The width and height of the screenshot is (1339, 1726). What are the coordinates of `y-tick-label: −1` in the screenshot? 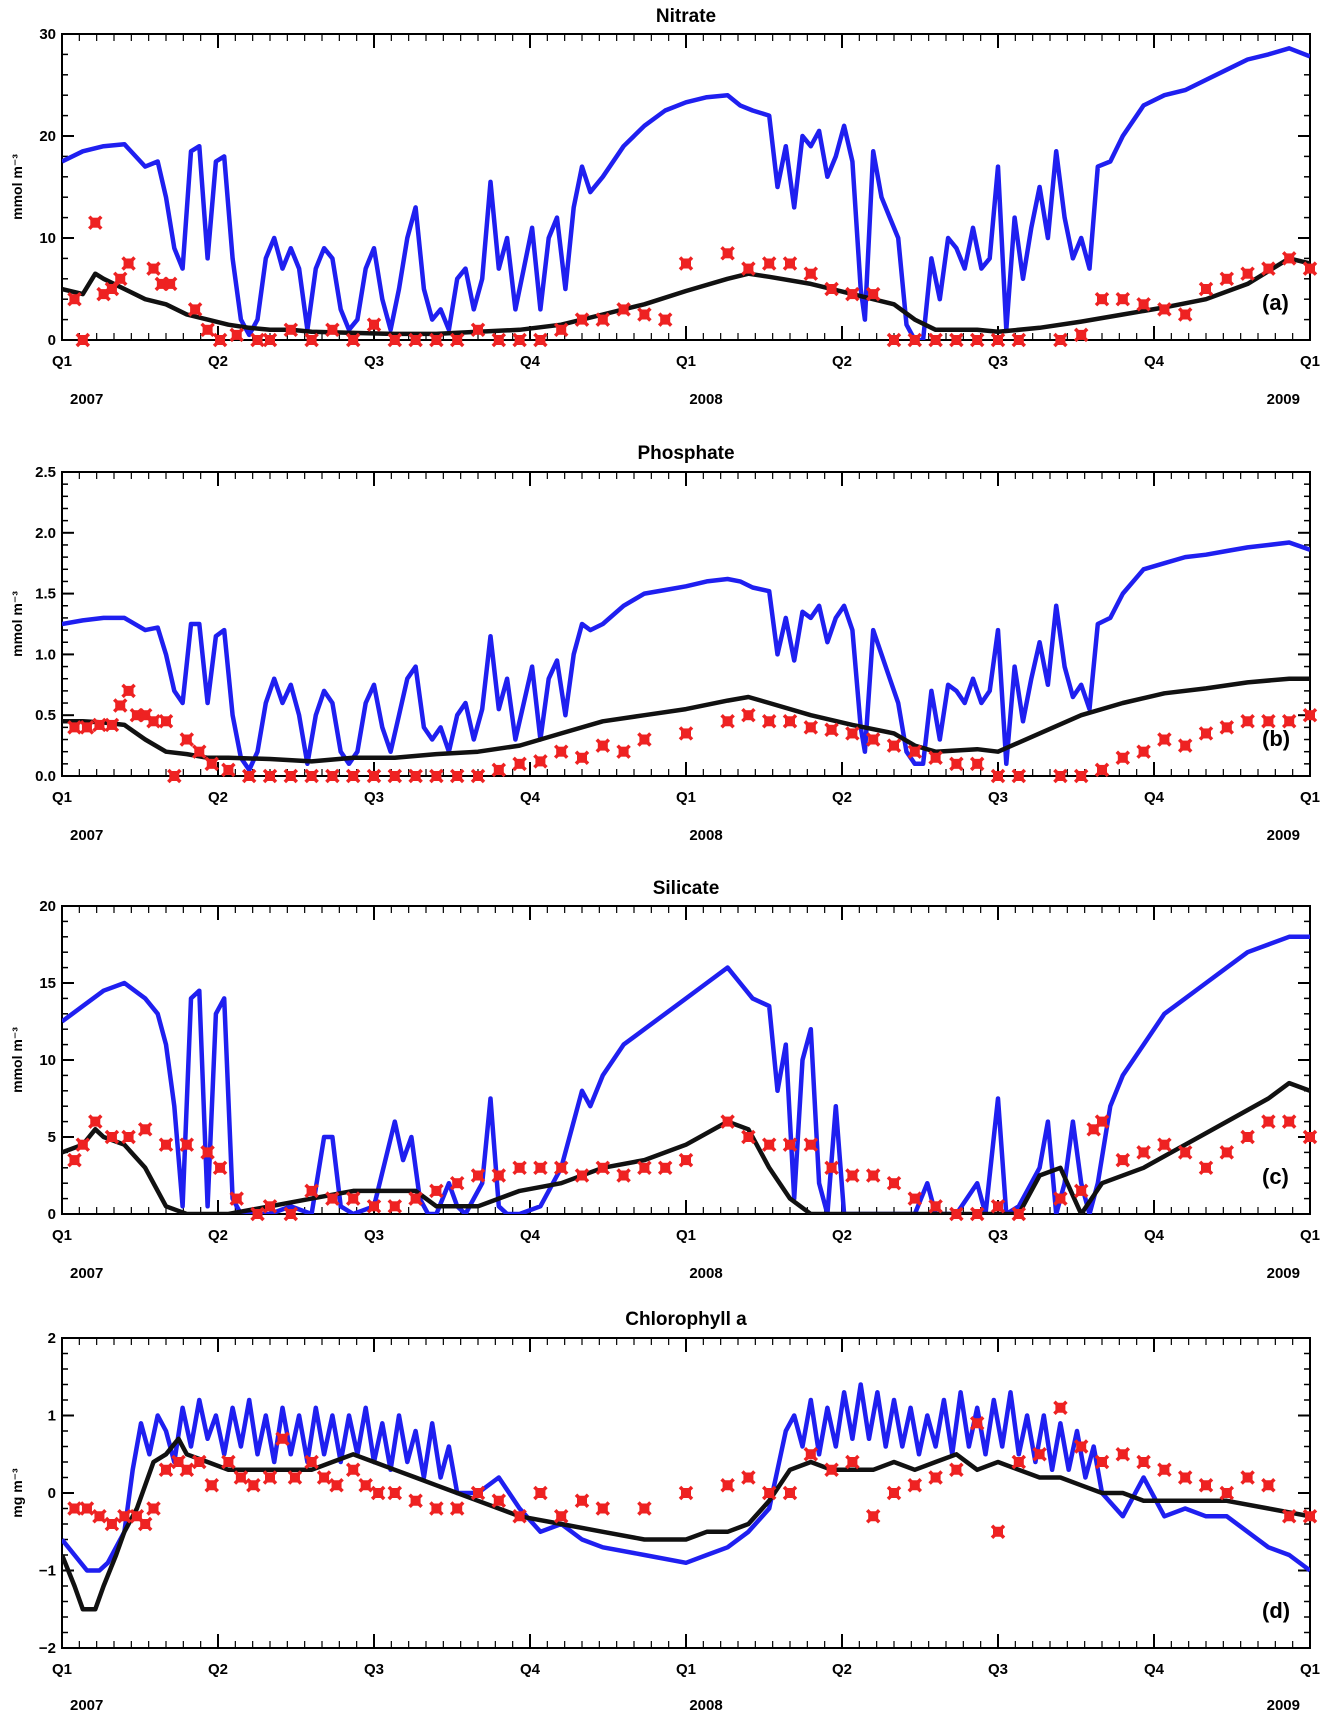 It's located at (47, 1571).